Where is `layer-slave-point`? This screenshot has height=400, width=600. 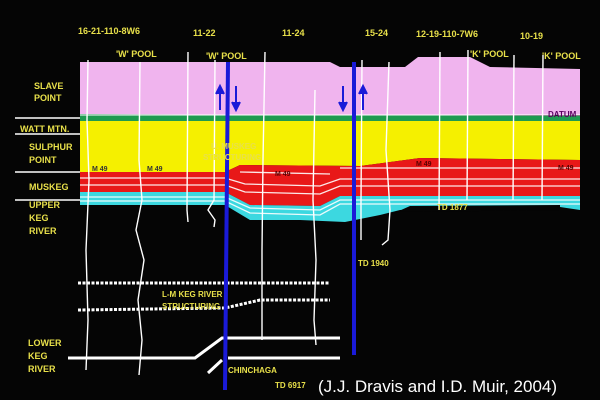
layer-slave-point is located at coordinates (330, 86).